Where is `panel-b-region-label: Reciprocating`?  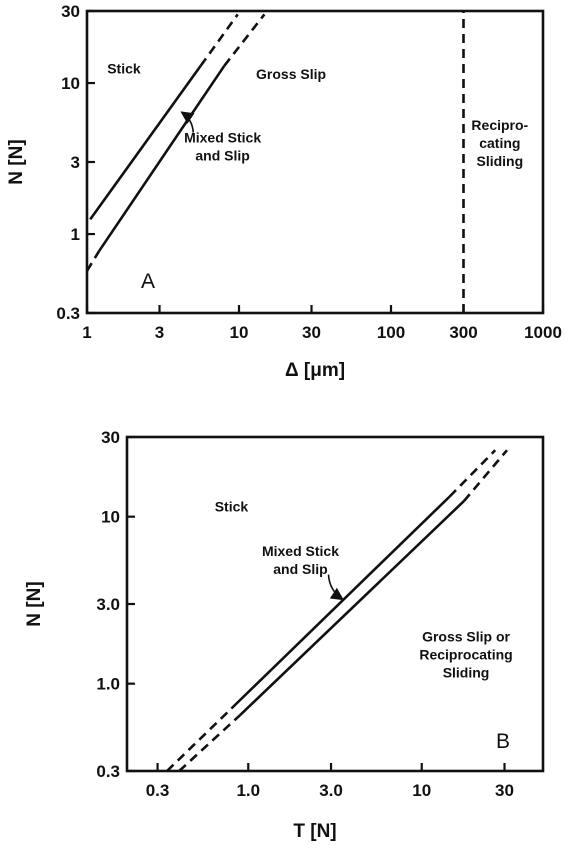
panel-b-region-label: Reciprocating is located at coordinates (465, 654).